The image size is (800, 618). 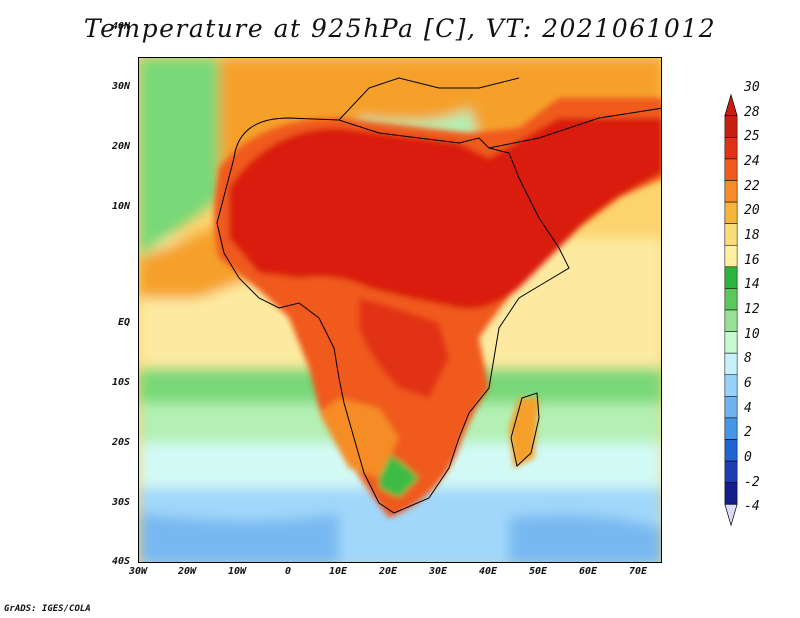 I want to click on lat-label-10s: 10S, so click(x=120, y=382).